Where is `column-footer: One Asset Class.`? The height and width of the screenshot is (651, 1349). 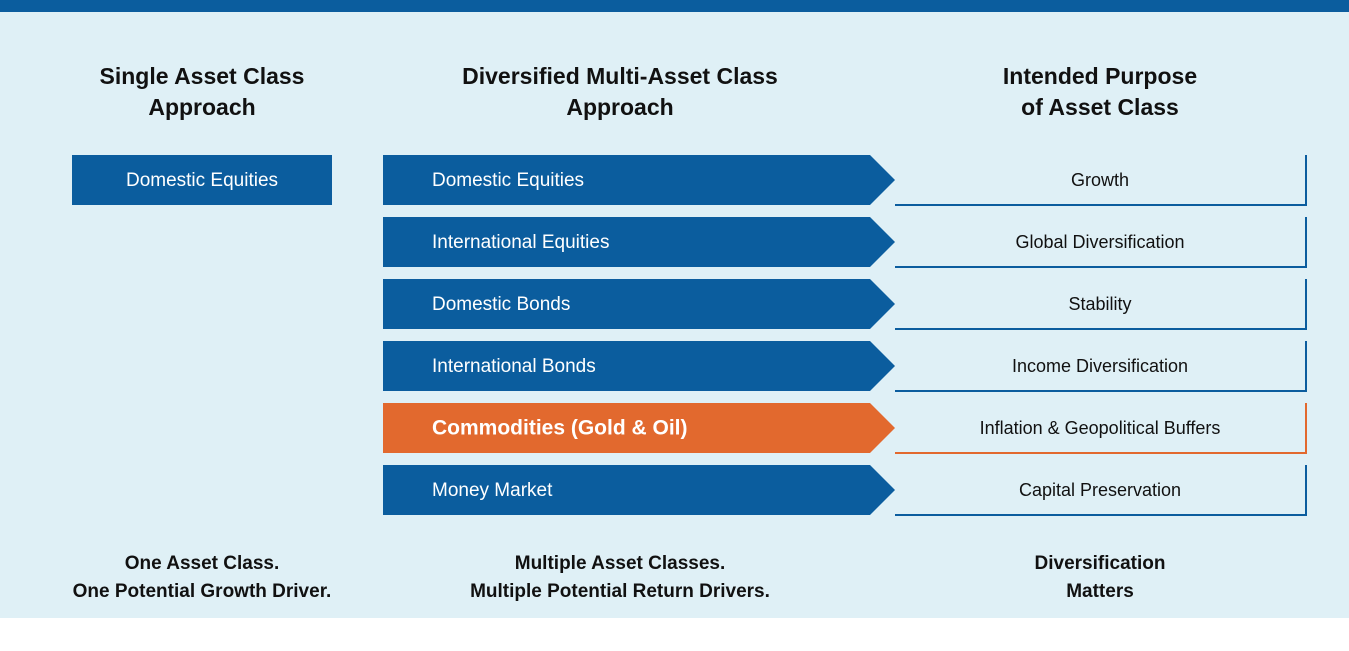 column-footer: One Asset Class. is located at coordinates (202, 563).